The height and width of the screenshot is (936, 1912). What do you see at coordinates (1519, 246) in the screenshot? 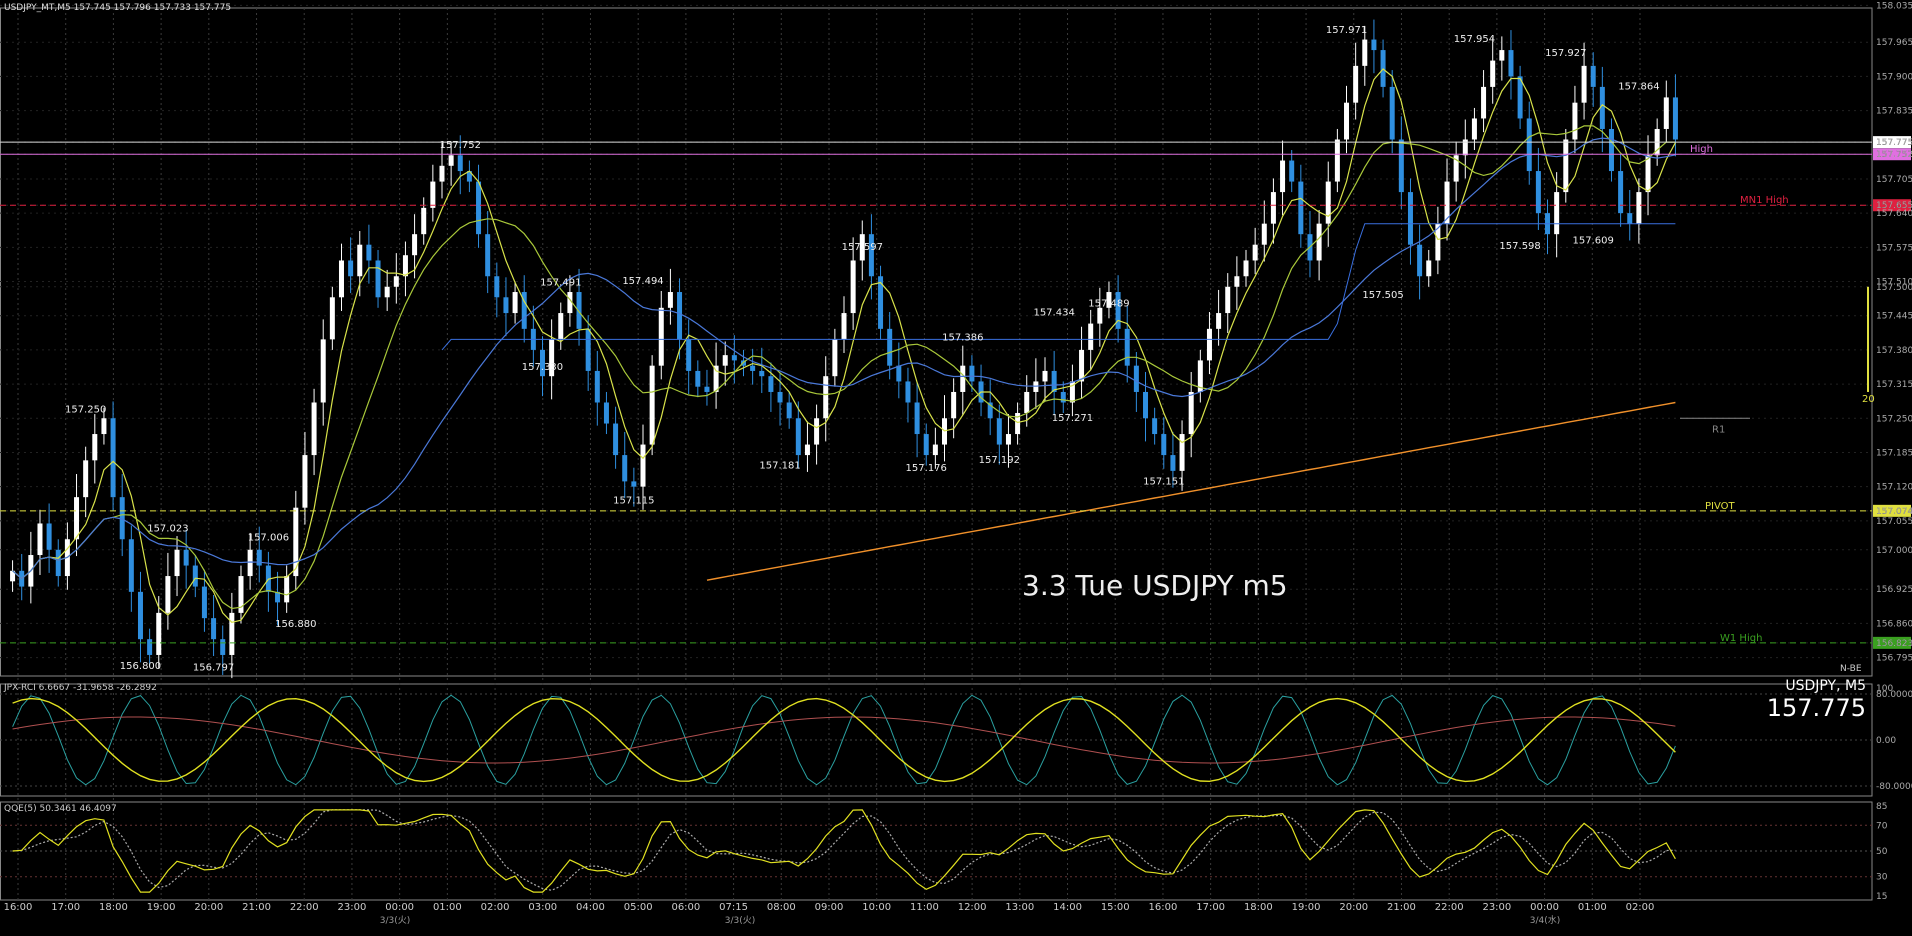
I see `price-label: 157.598` at bounding box center [1519, 246].